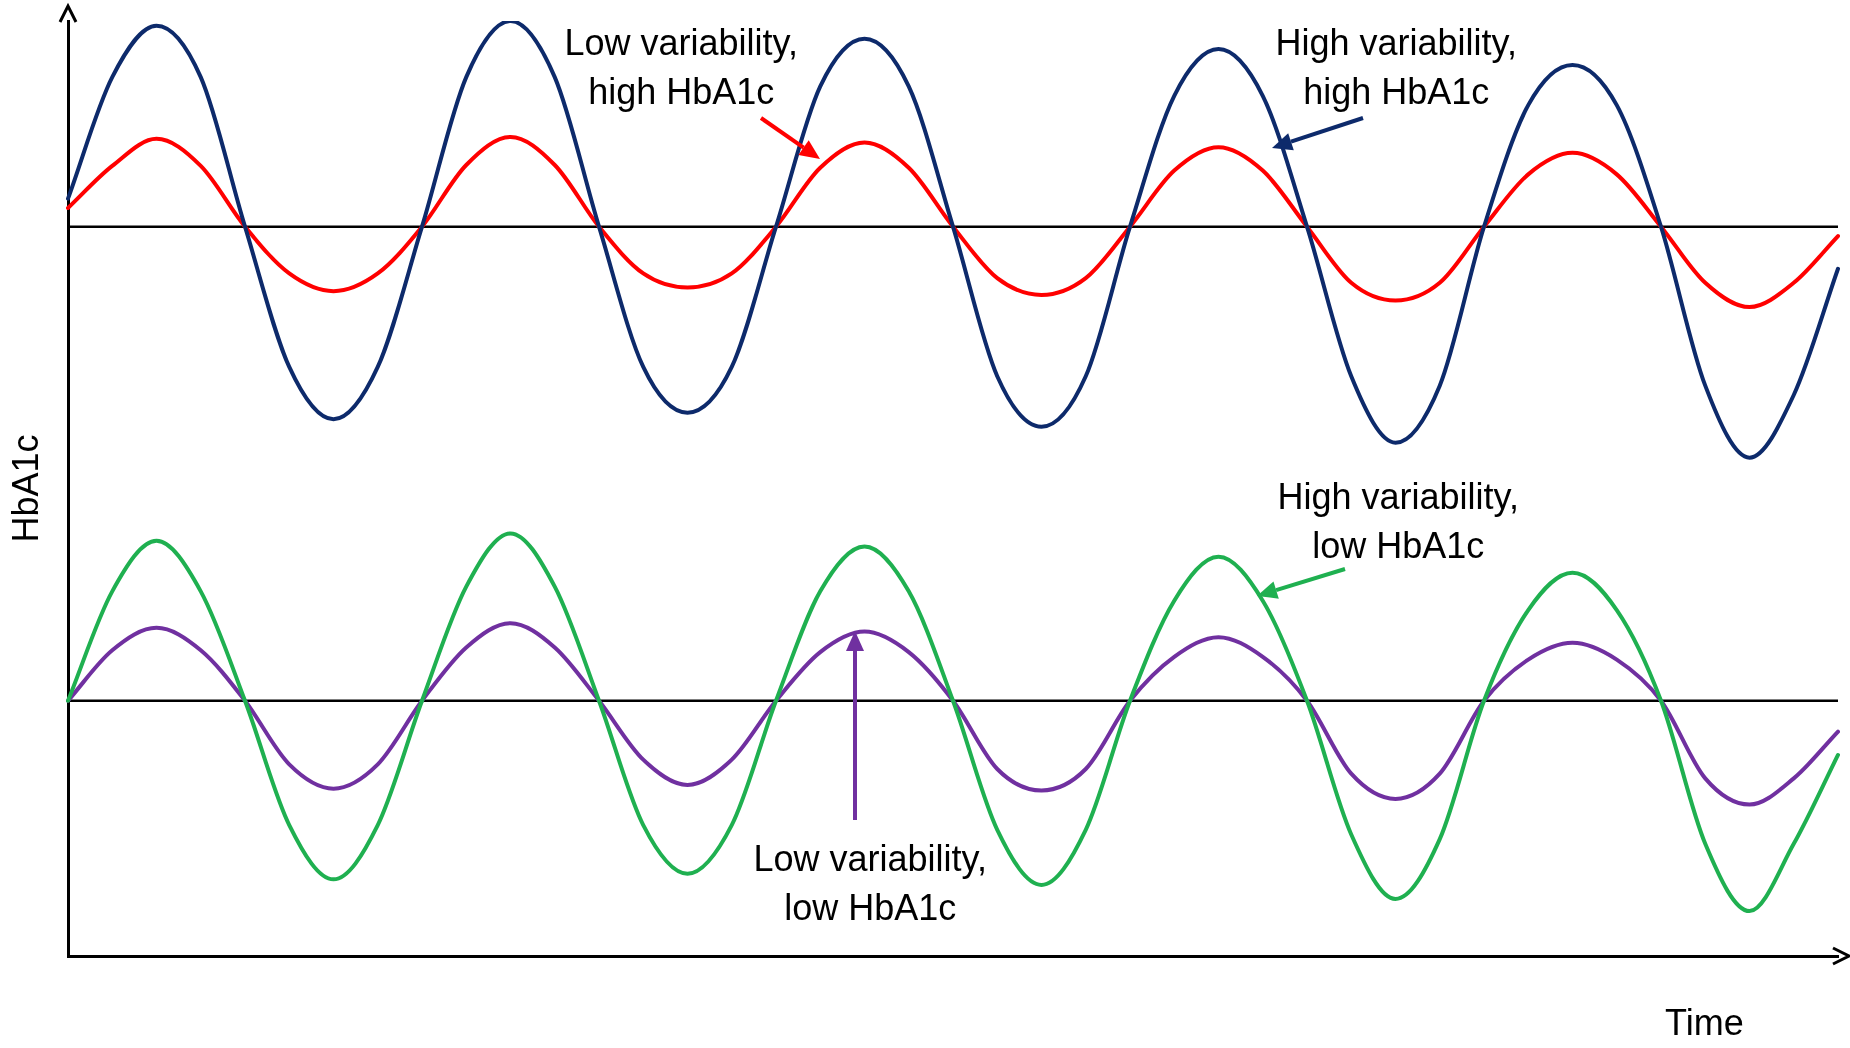  What do you see at coordinates (1396, 67) in the screenshot?
I see `annotation: High variability, high HbA1c` at bounding box center [1396, 67].